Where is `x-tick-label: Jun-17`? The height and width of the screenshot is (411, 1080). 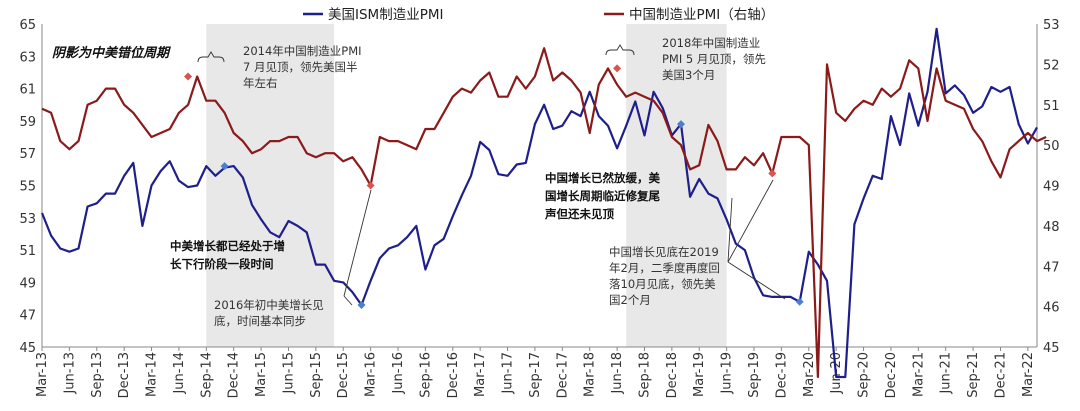
x-tick-label: Jun-17 is located at coordinates (508, 373).